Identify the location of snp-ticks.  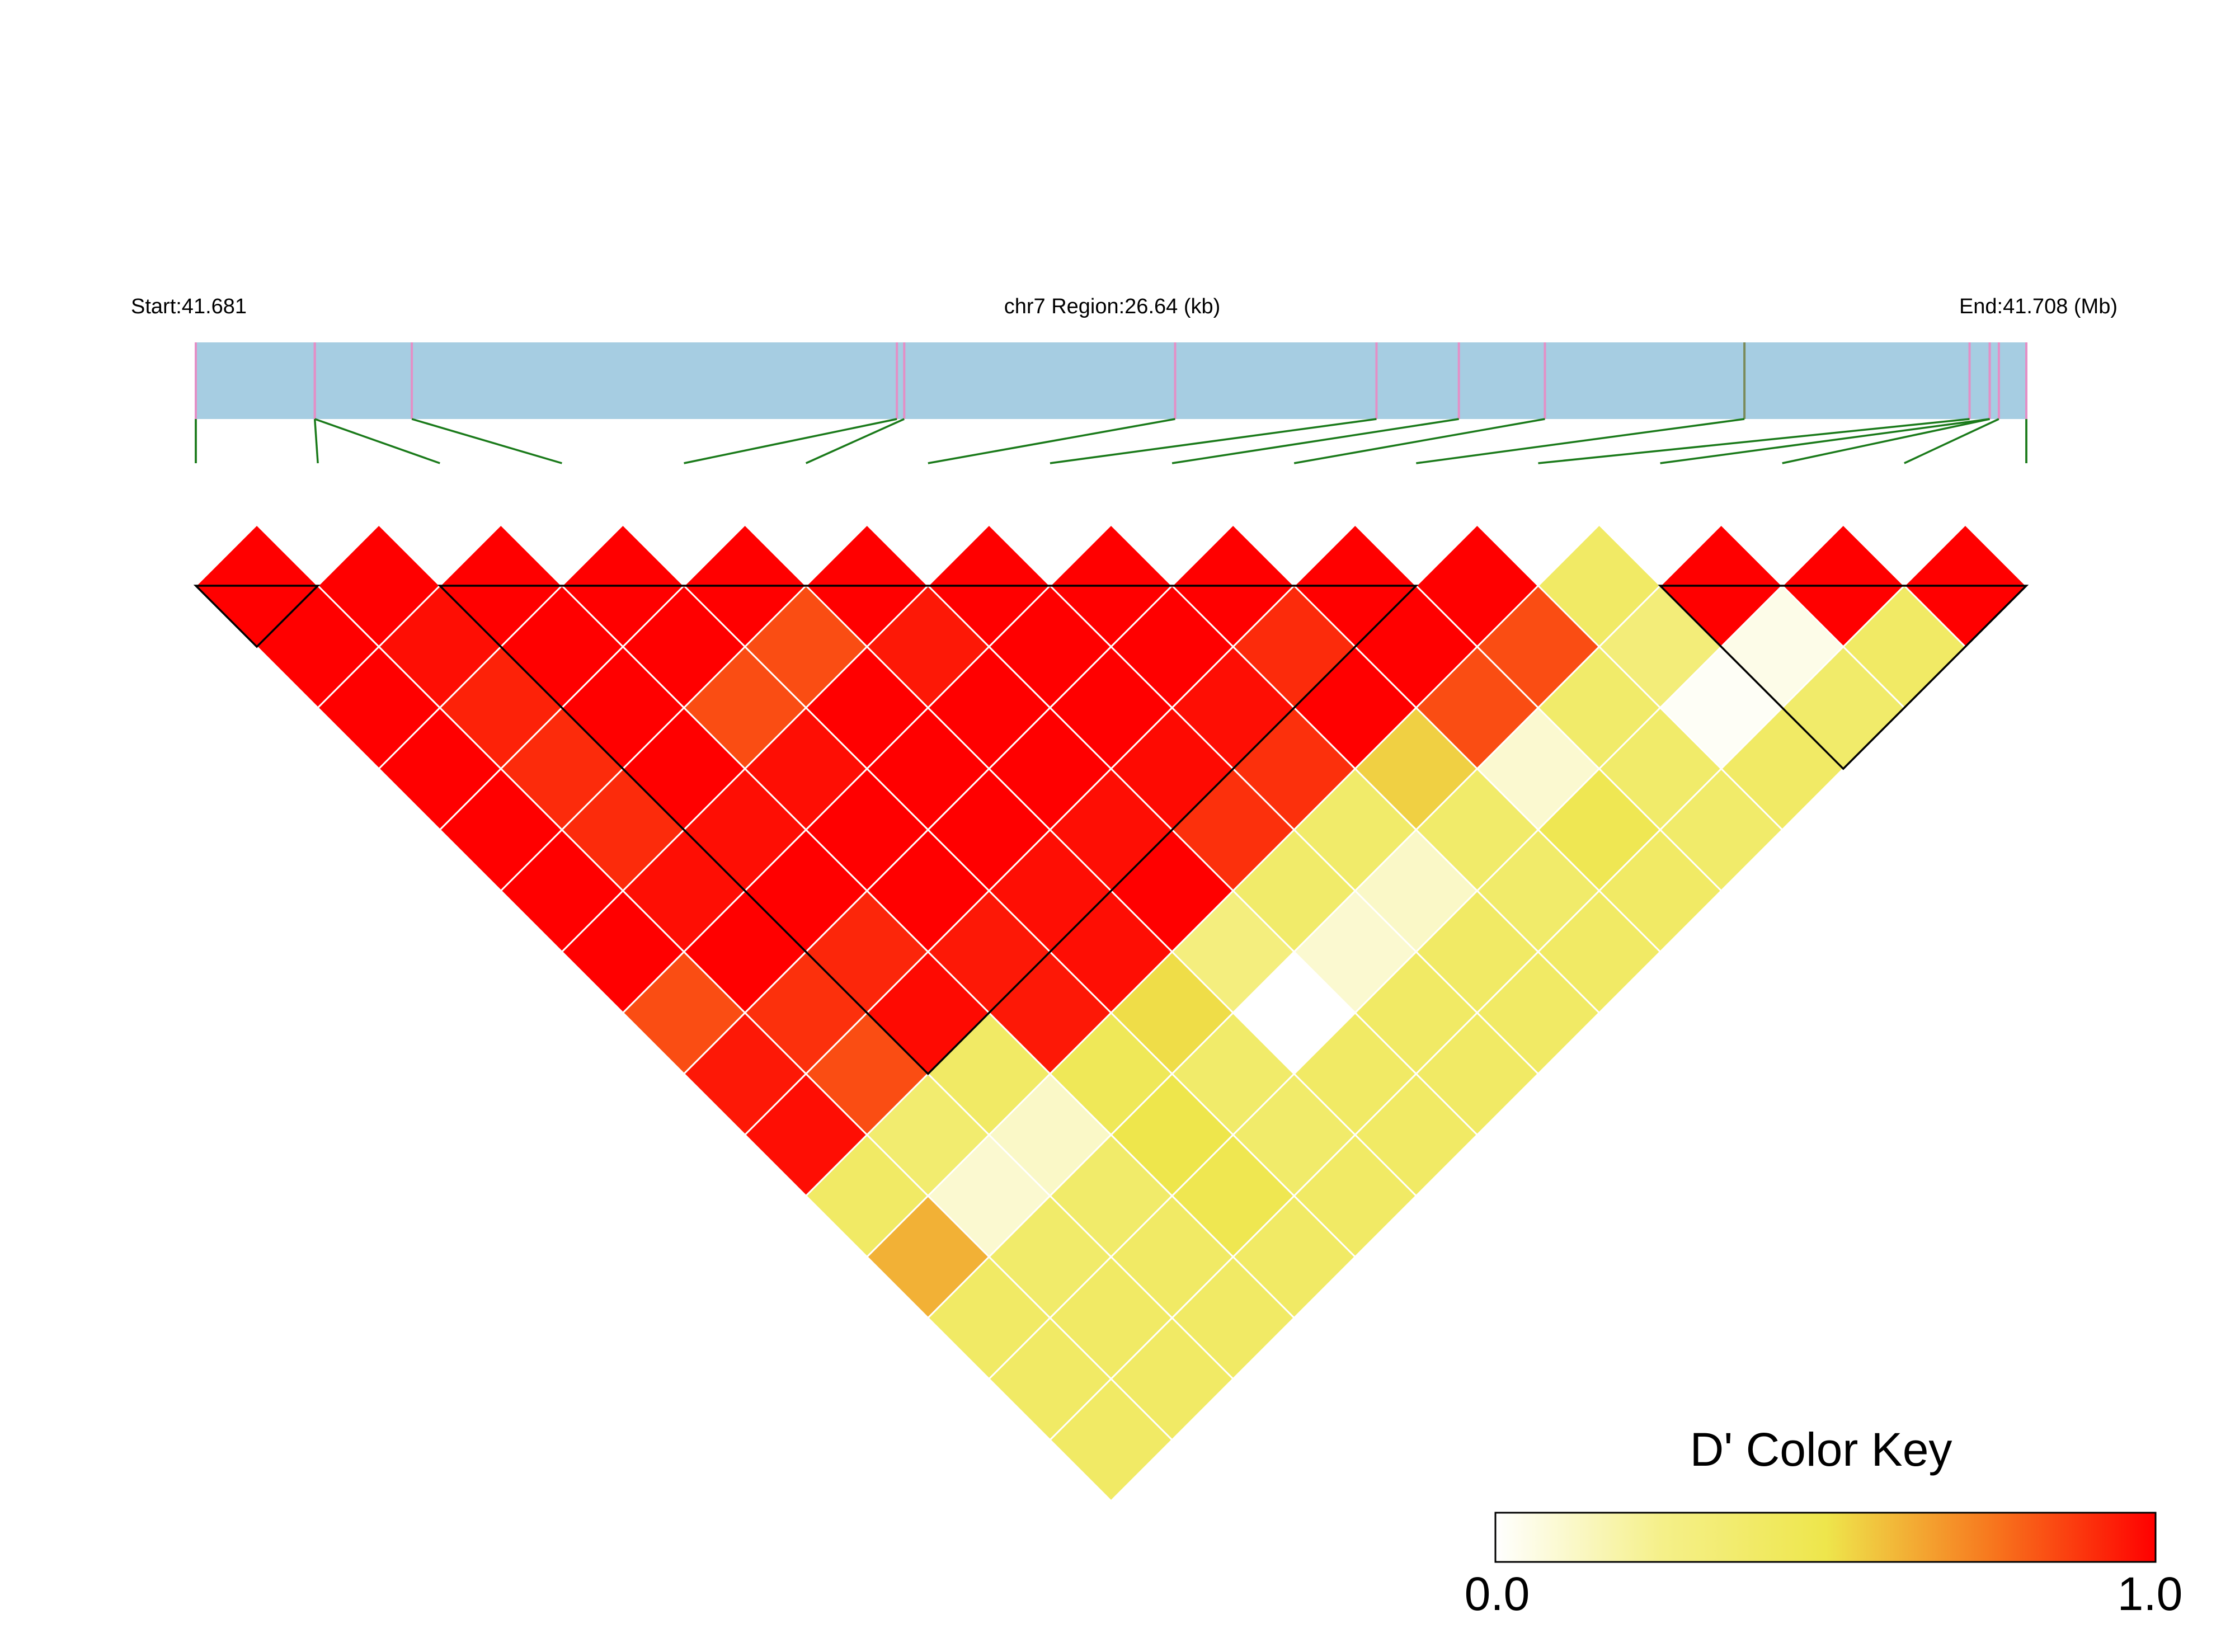
(1111, 381).